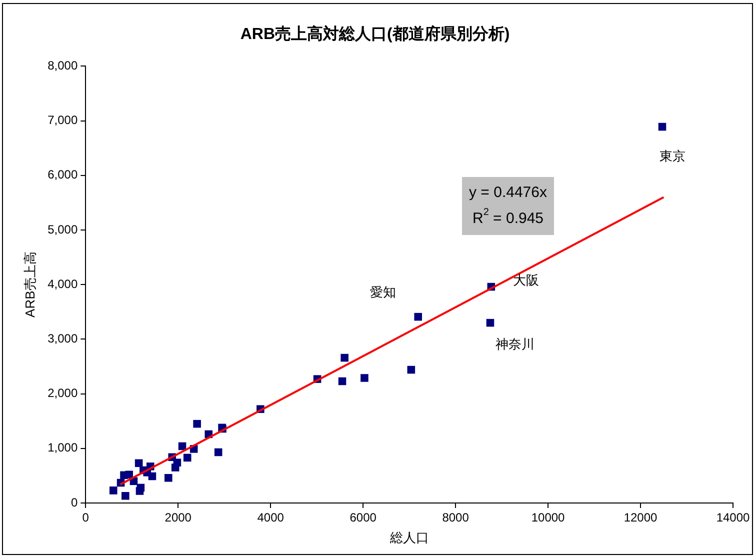 The height and width of the screenshot is (559, 755). I want to click on annotation: y = 0.4476x, so click(508, 193).